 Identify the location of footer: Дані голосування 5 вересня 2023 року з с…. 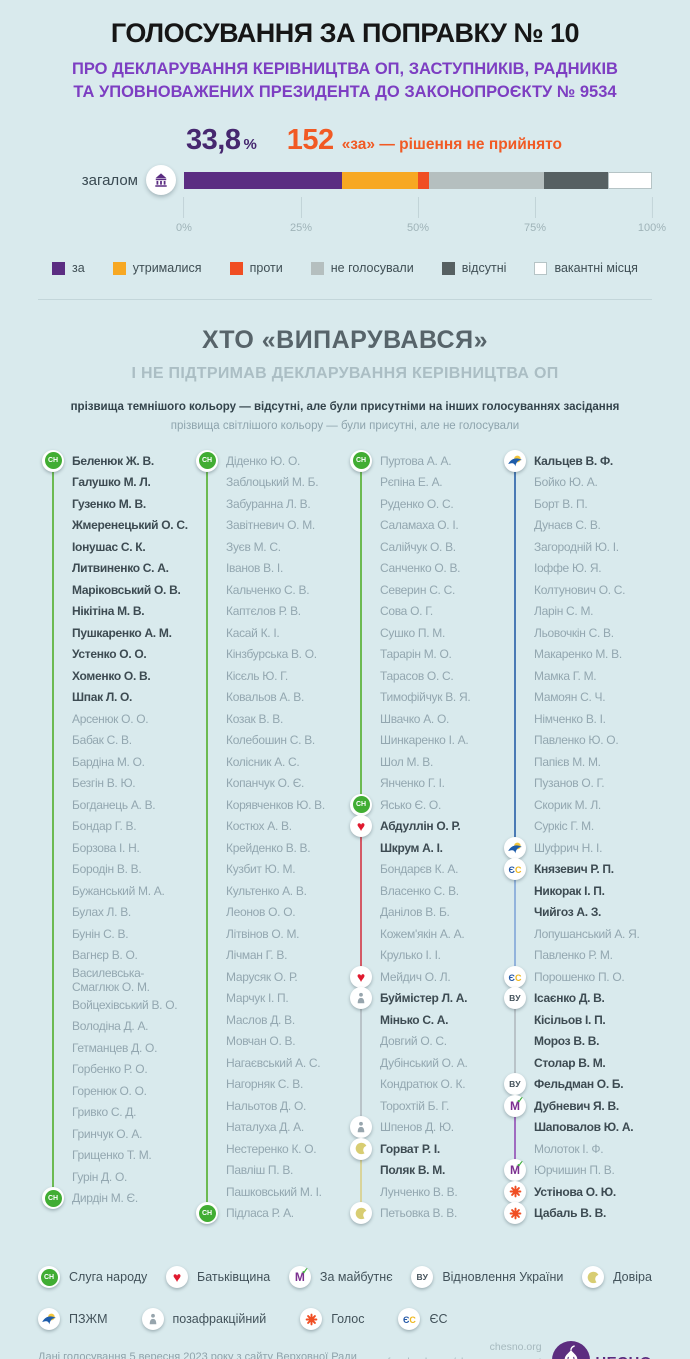
(345, 1349).